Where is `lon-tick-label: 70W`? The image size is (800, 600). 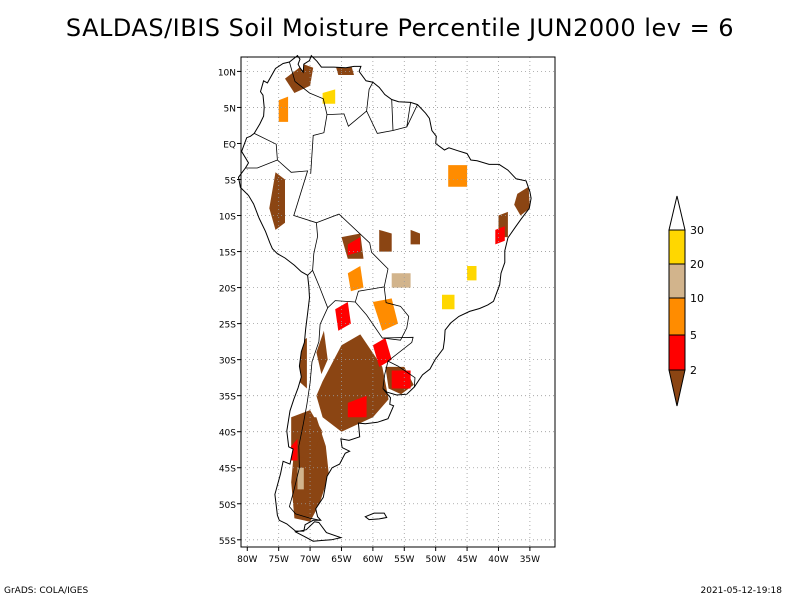 lon-tick-label: 70W is located at coordinates (310, 560).